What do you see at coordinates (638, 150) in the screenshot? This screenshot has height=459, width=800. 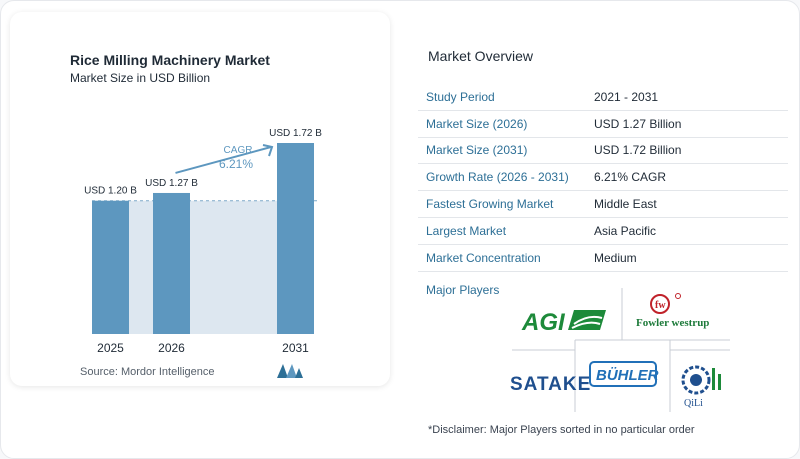 I see `overview-row-value: USD 1.72 Billion` at bounding box center [638, 150].